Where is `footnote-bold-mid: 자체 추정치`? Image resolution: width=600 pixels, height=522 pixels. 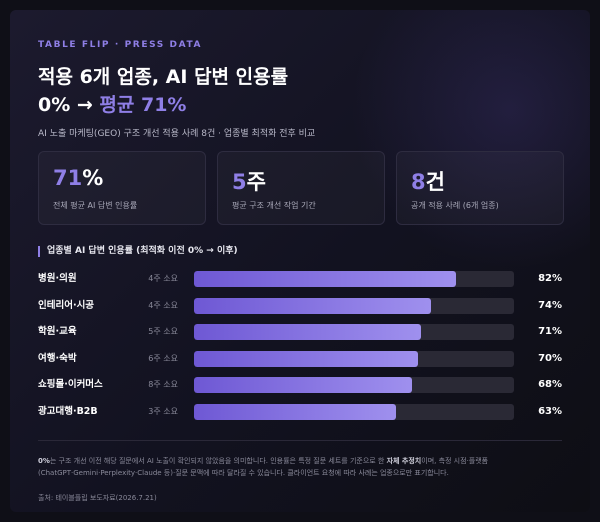
footnote-bold-mid: 자체 추정치 is located at coordinates (404, 461).